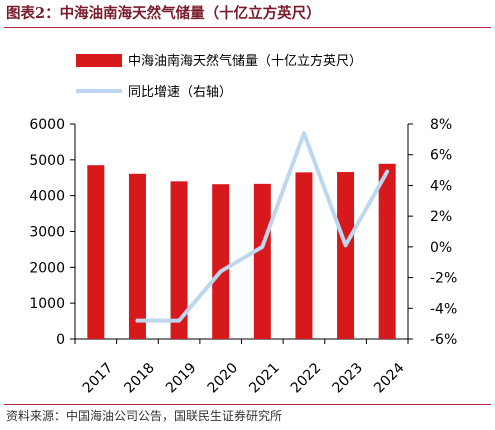 The image size is (495, 430). Describe the element at coordinates (219, 76) in the screenshot. I see `legend: 中海油南海天然气储量（十亿立方英尺） 同比增速（右轴）` at that location.